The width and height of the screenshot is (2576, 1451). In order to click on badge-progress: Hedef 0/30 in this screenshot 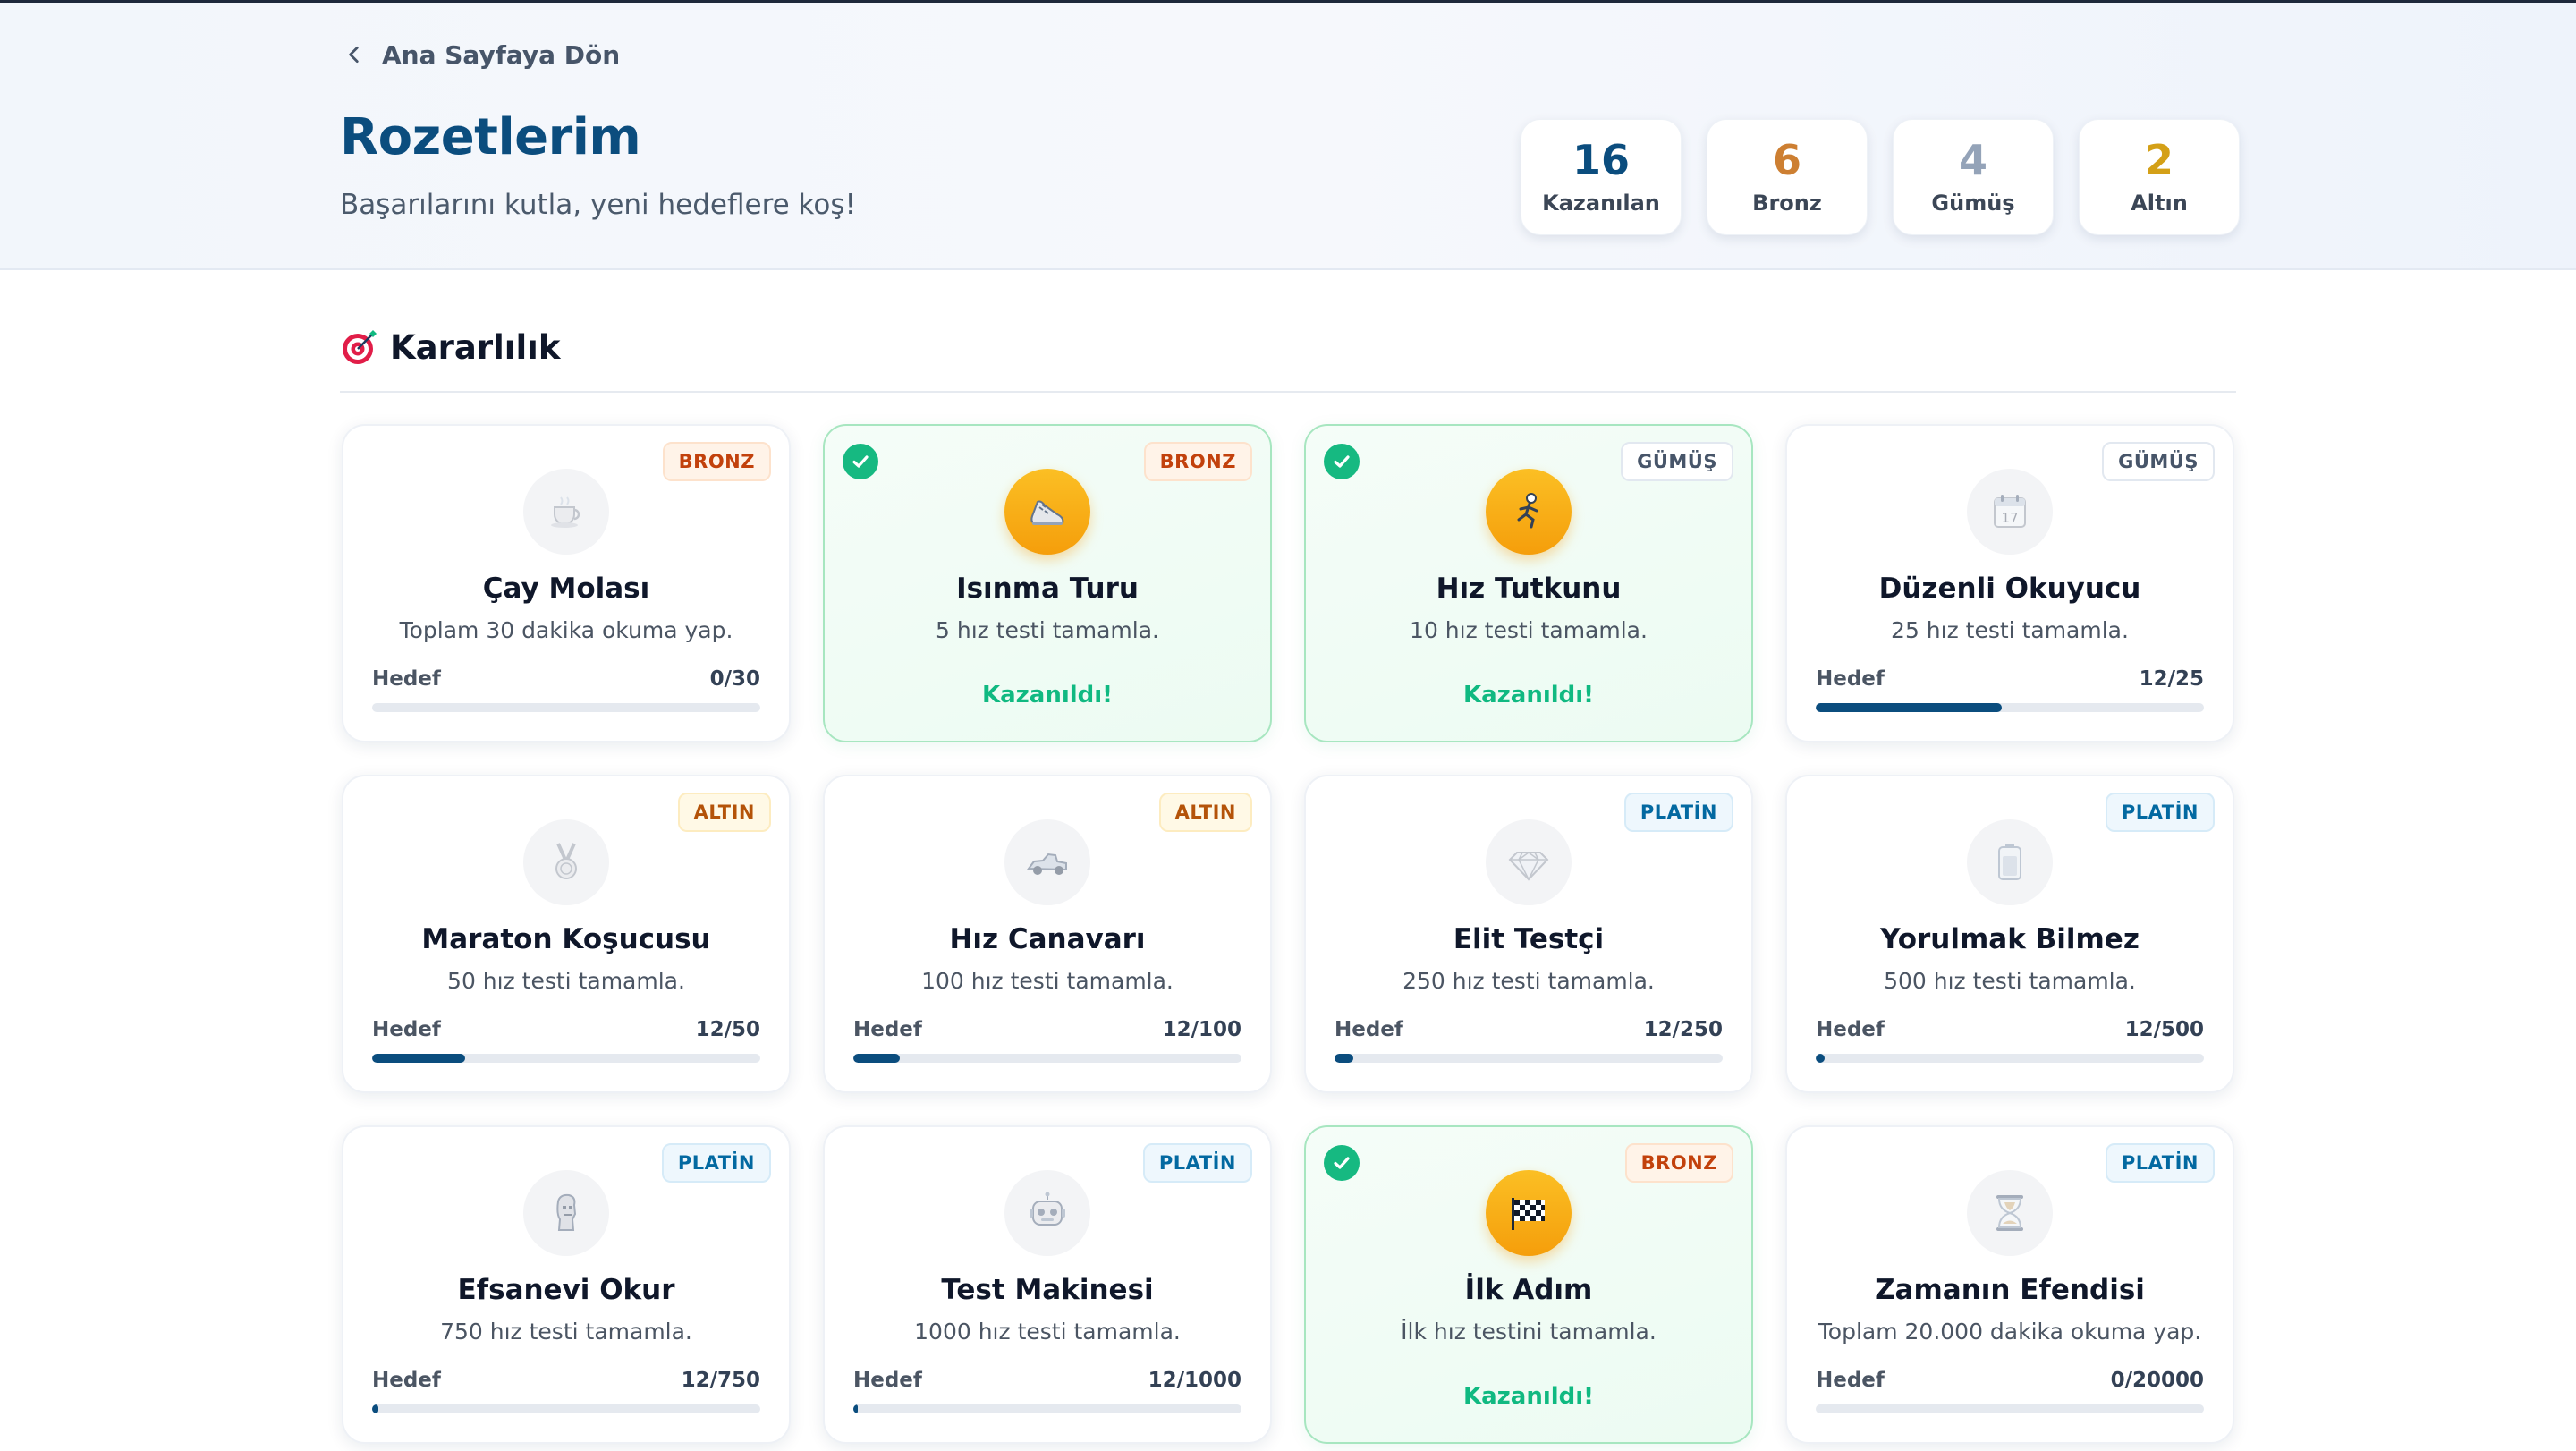, I will do `click(566, 689)`.